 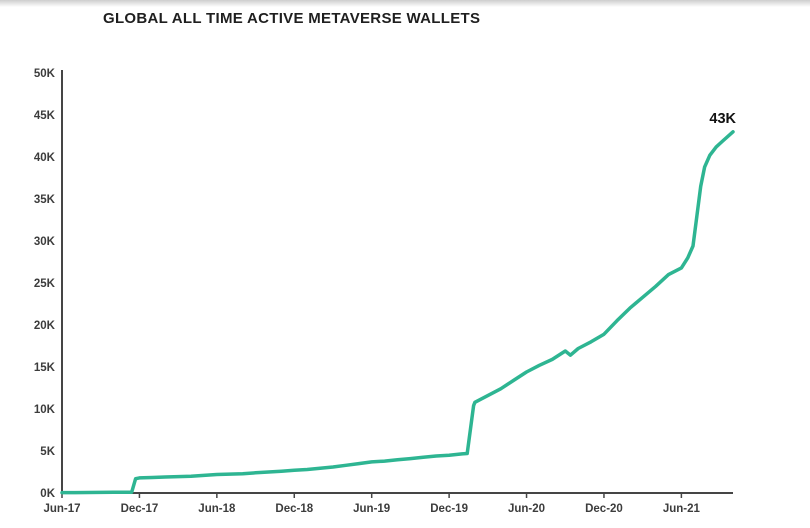 What do you see at coordinates (45, 200) in the screenshot?
I see `y-tick-label: 35K` at bounding box center [45, 200].